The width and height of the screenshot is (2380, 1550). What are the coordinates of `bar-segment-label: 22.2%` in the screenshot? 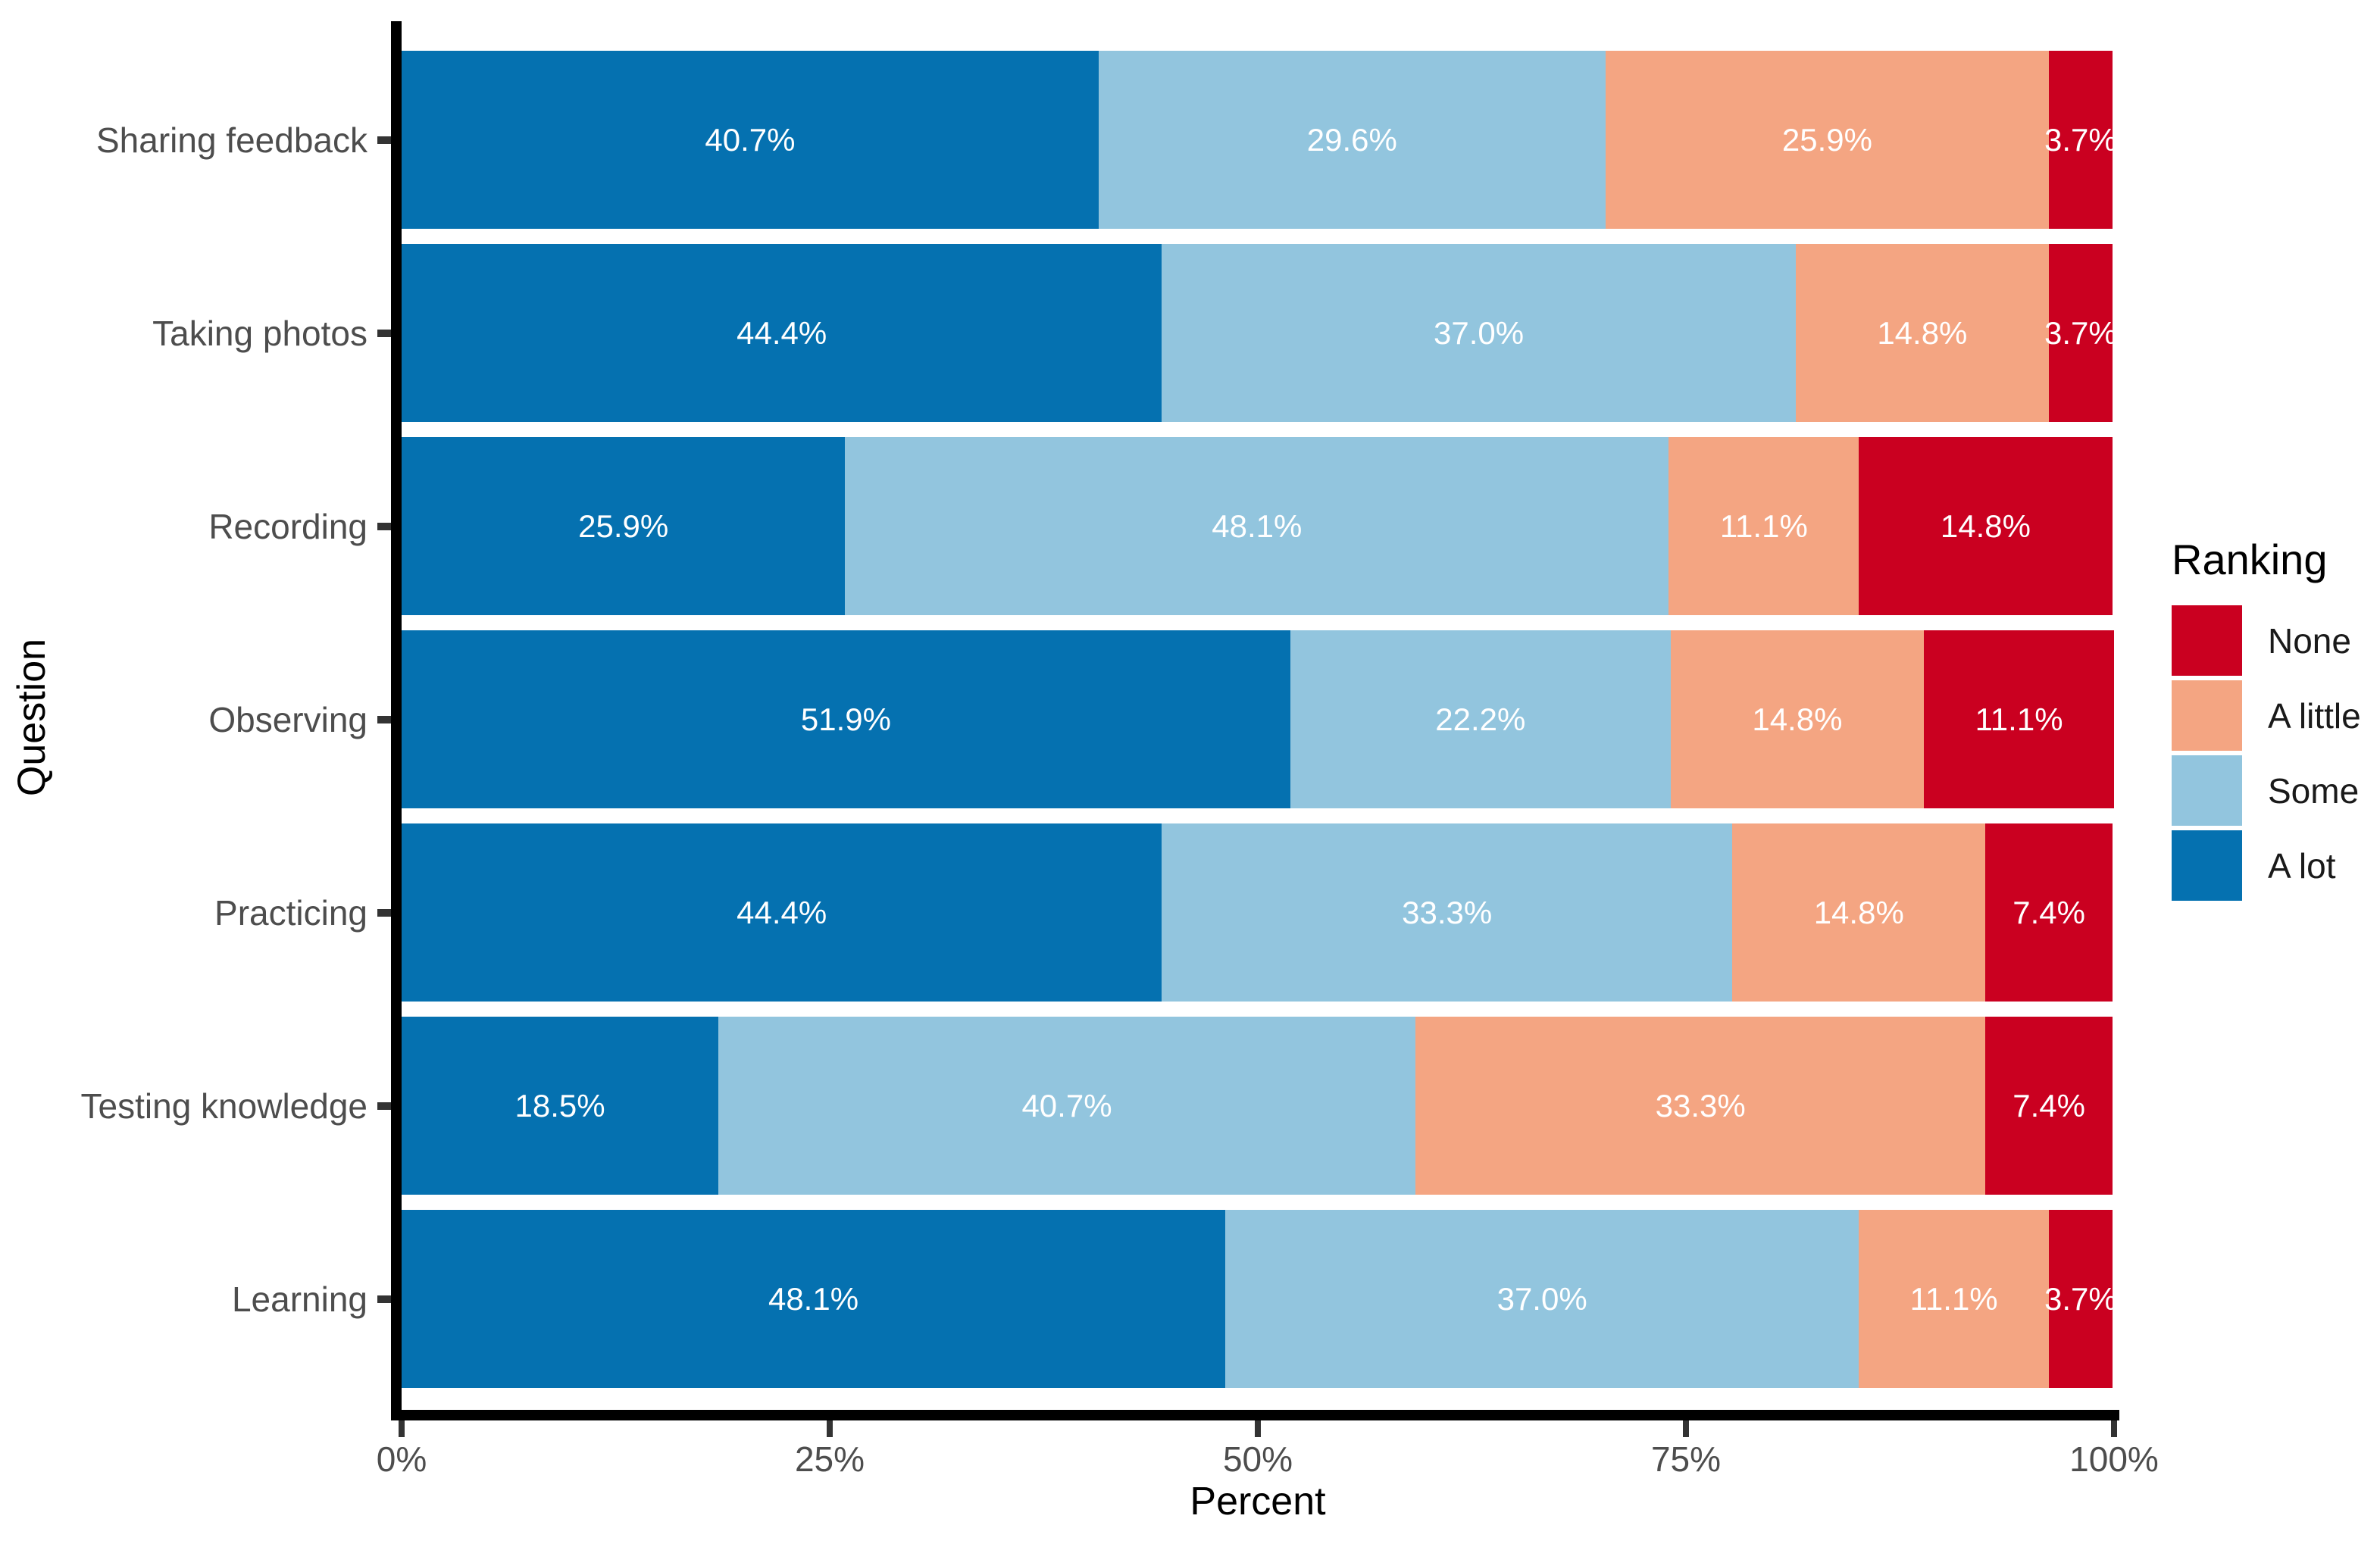 It's located at (1480, 719).